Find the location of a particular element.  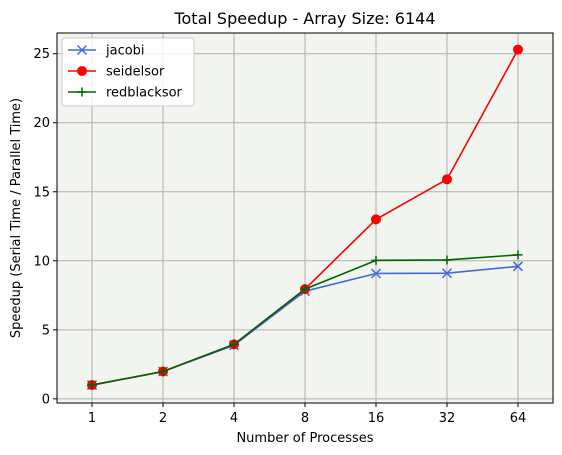

x-tick-label: 16 is located at coordinates (376, 418).